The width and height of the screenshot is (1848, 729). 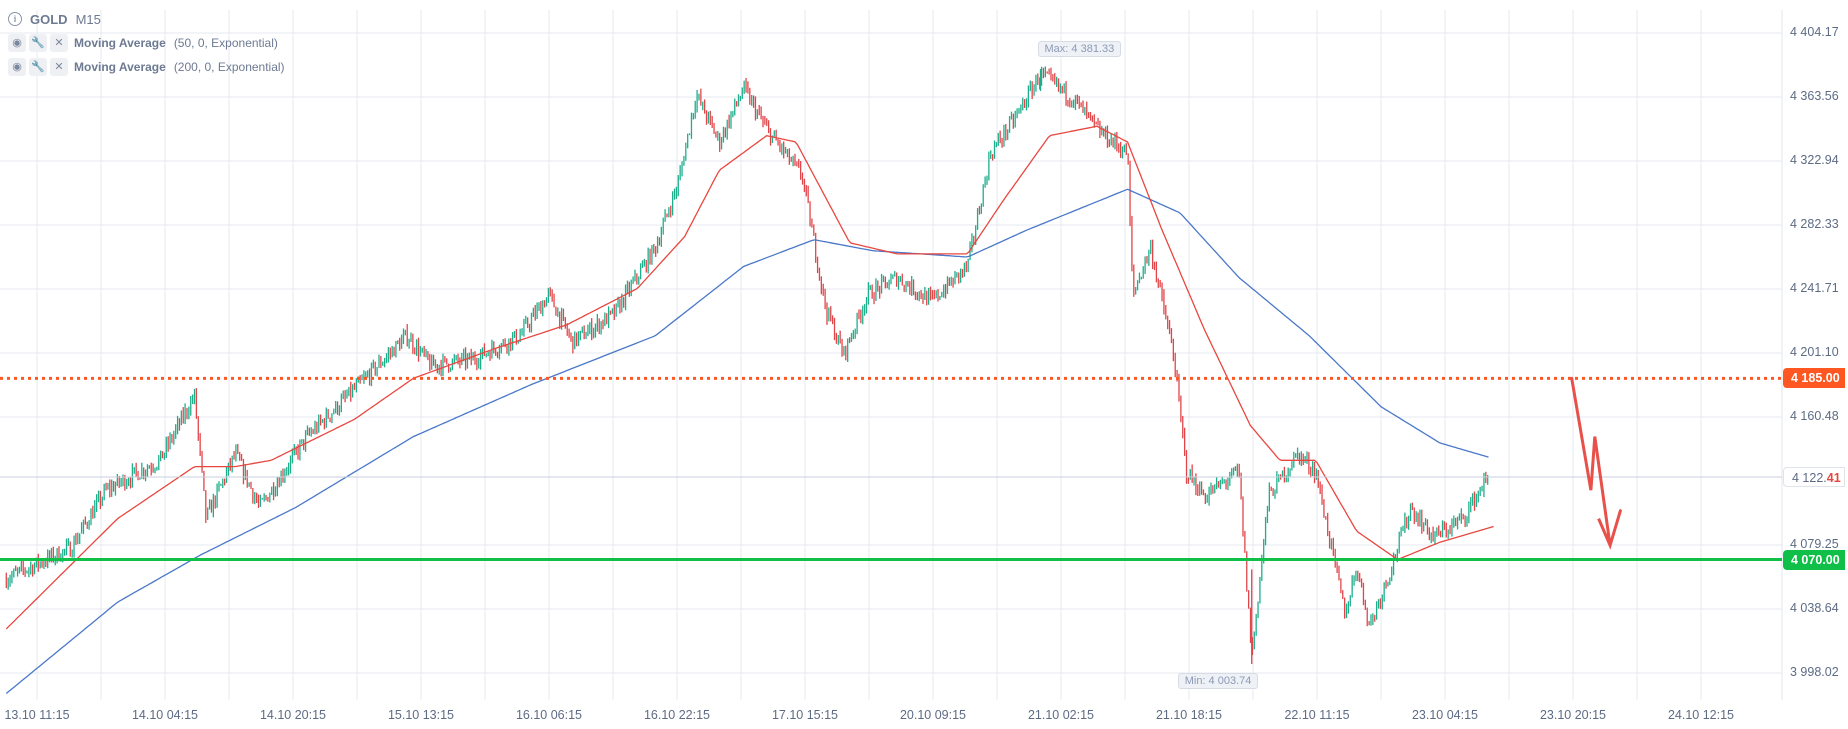 What do you see at coordinates (88, 19) in the screenshot?
I see `timeframe-label: M15` at bounding box center [88, 19].